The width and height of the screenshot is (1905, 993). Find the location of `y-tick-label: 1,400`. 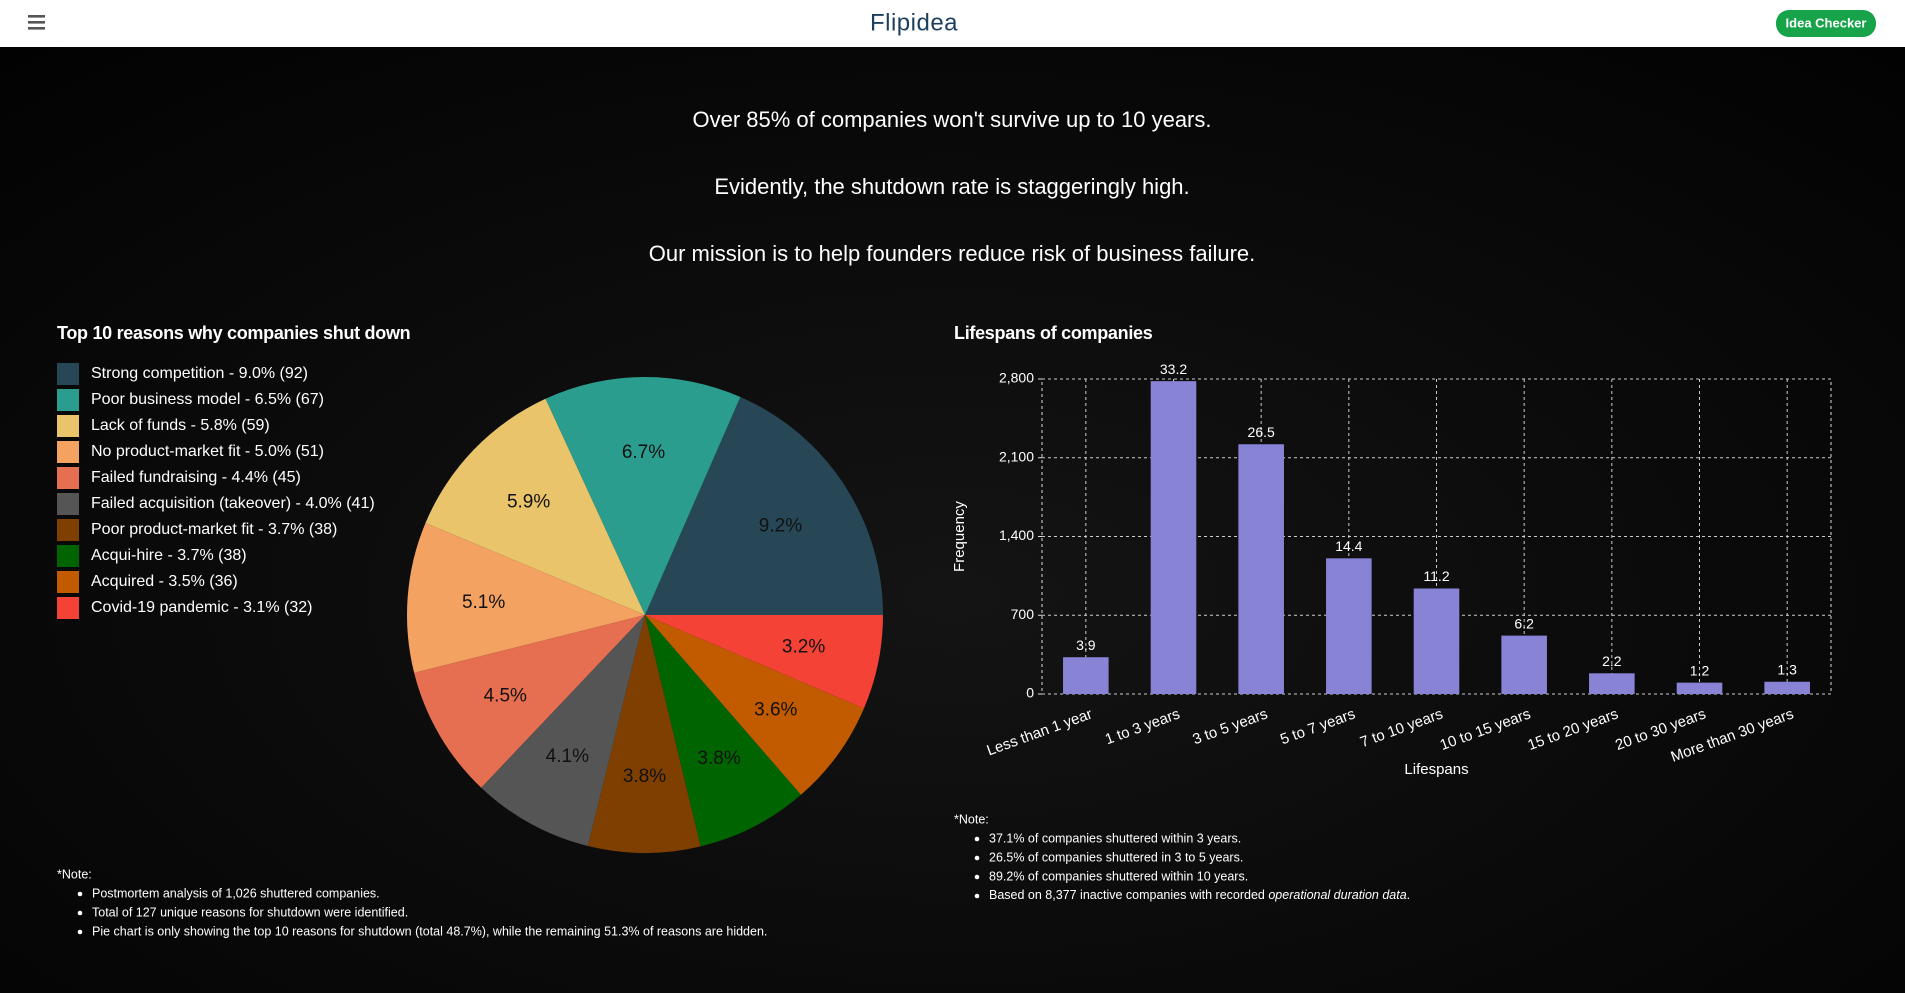

y-tick-label: 1,400 is located at coordinates (1016, 535).